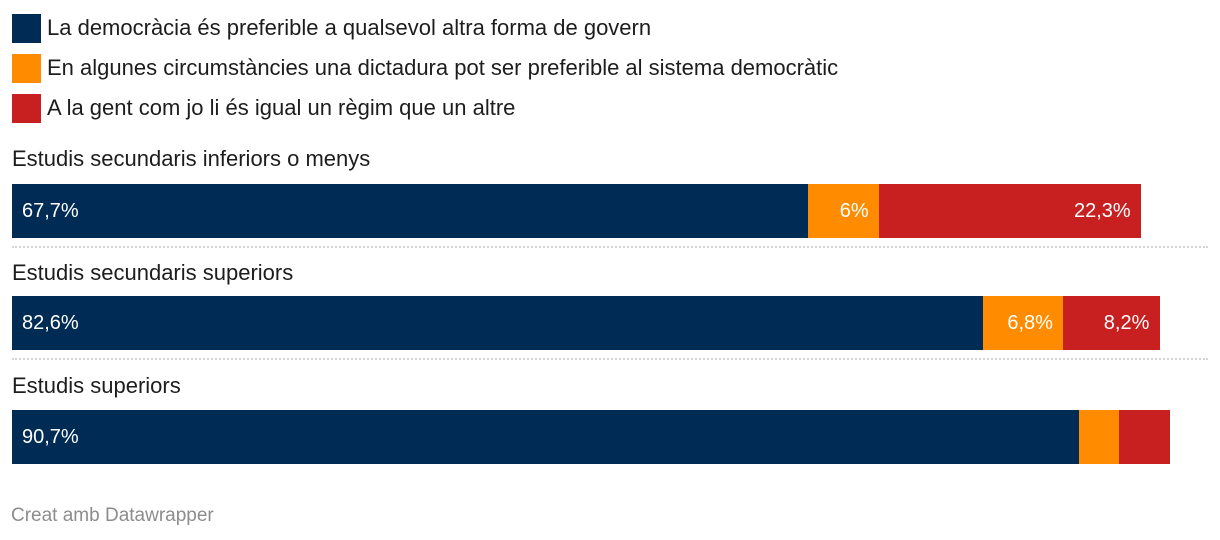 Image resolution: width=1220 pixels, height=540 pixels. Describe the element at coordinates (1102, 211) in the screenshot. I see `data-label-indifferent: 22,3%` at that location.